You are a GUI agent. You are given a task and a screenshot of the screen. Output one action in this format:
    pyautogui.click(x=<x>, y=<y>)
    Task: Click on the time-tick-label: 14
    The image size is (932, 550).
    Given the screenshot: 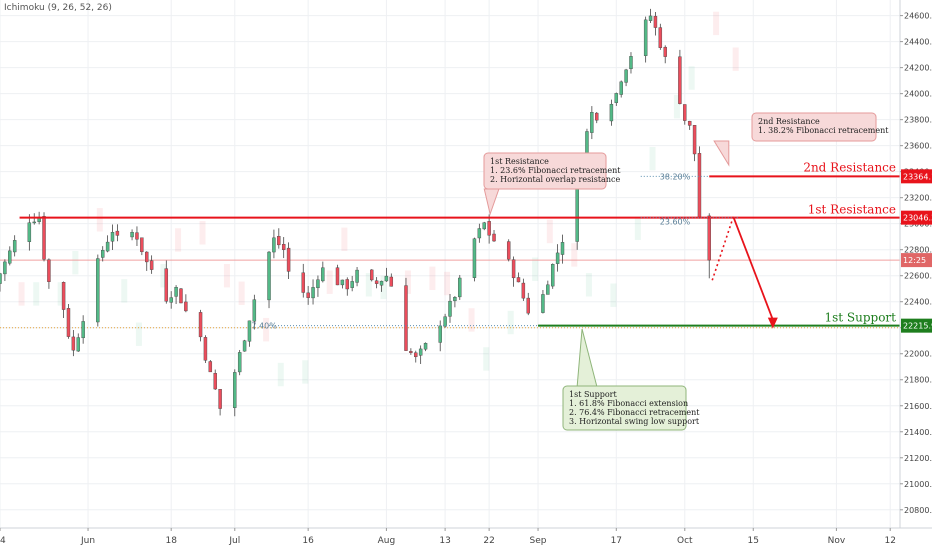 What is the action you would take?
    pyautogui.click(x=3, y=541)
    